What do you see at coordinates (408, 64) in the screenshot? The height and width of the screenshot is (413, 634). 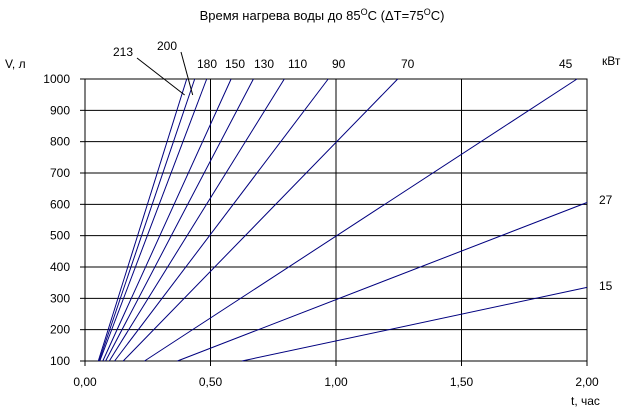 I see `series-label-70: 70` at bounding box center [408, 64].